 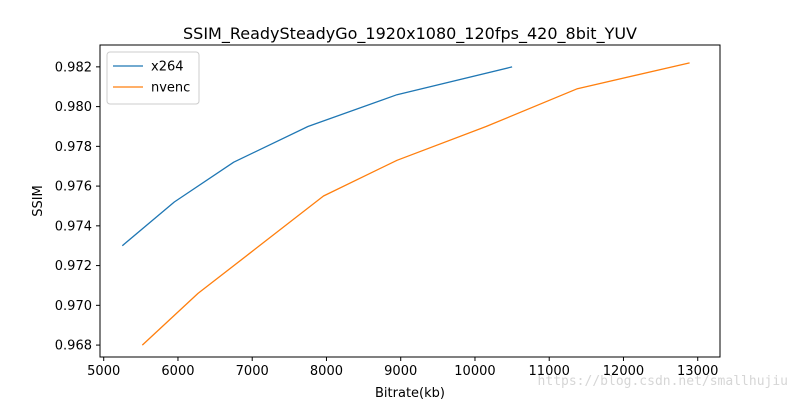 I want to click on x-tick-label: 11000, so click(x=549, y=371).